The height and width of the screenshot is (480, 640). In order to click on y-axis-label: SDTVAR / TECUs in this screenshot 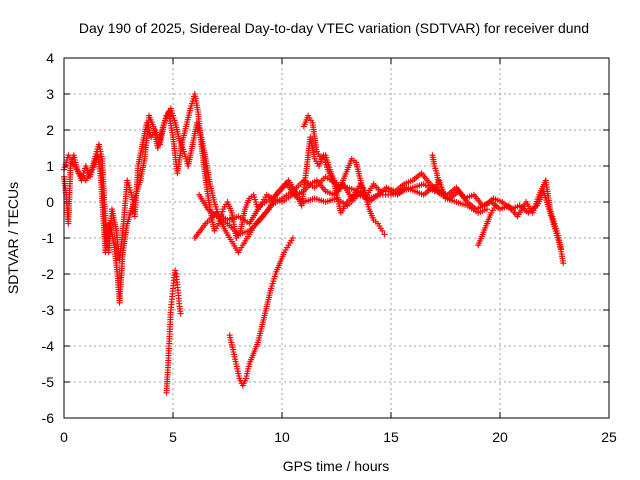, I will do `click(13, 238)`.